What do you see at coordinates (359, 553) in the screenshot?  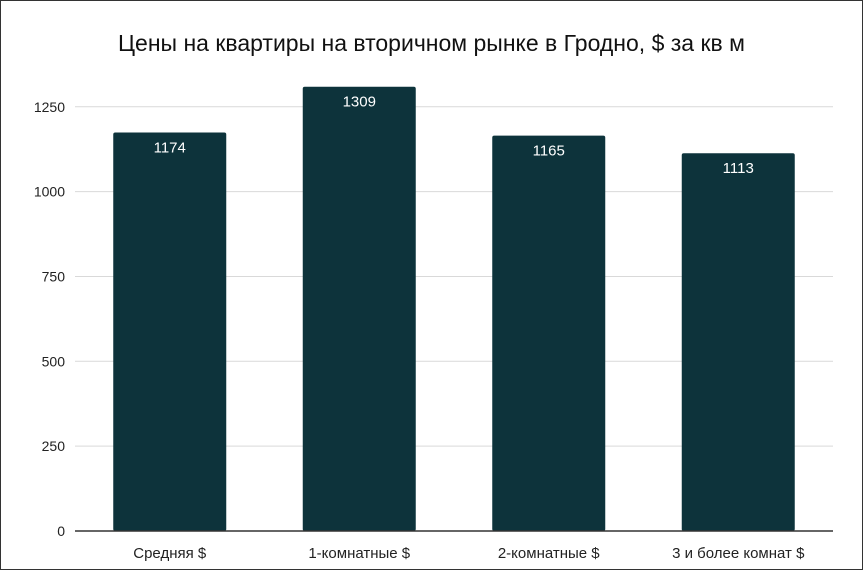 I see `x-category-label: 1-комнатные $` at bounding box center [359, 553].